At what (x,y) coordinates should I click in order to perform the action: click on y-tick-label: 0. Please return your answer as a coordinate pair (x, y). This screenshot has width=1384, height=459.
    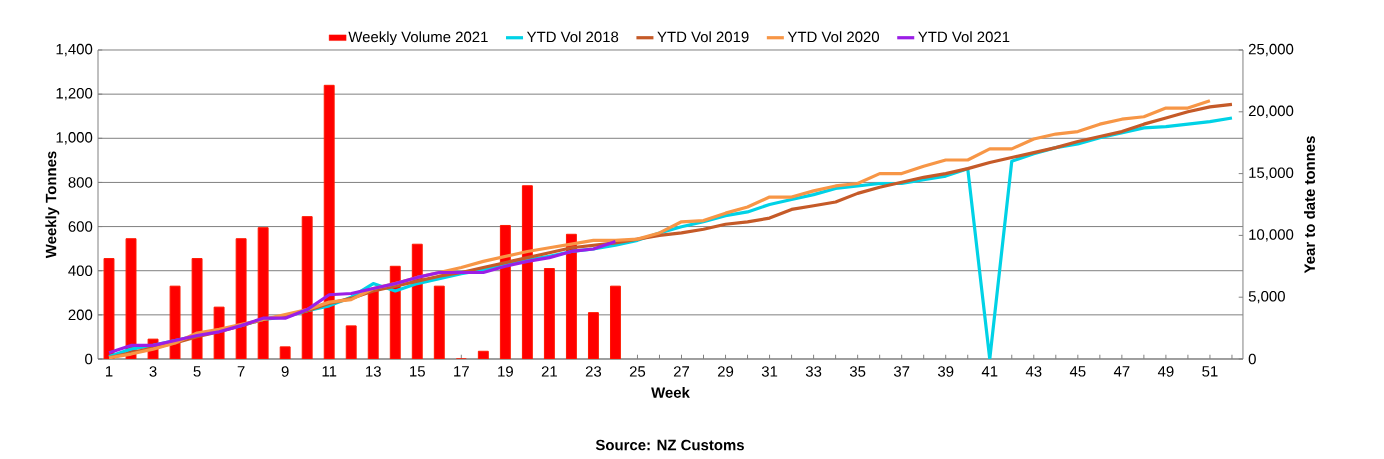
    Looking at the image, I should click on (89, 359).